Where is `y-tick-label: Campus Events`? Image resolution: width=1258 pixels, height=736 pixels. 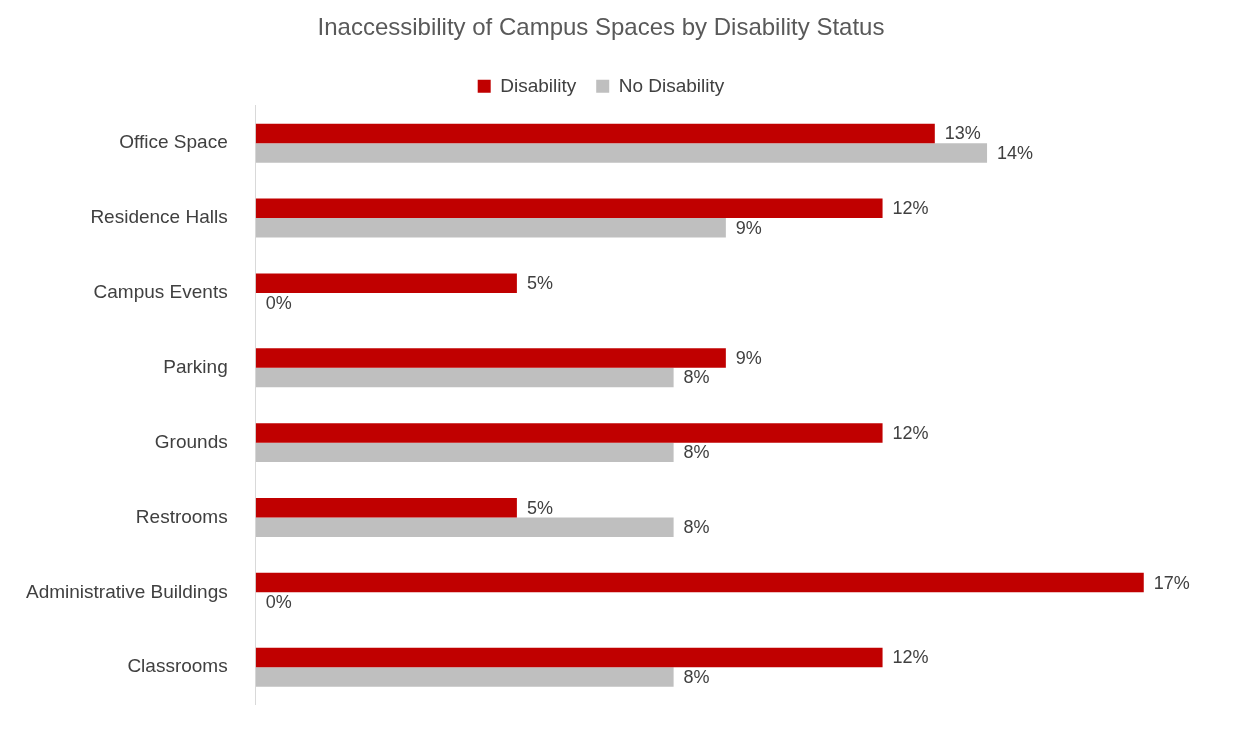
y-tick-label: Campus Events is located at coordinates (160, 292).